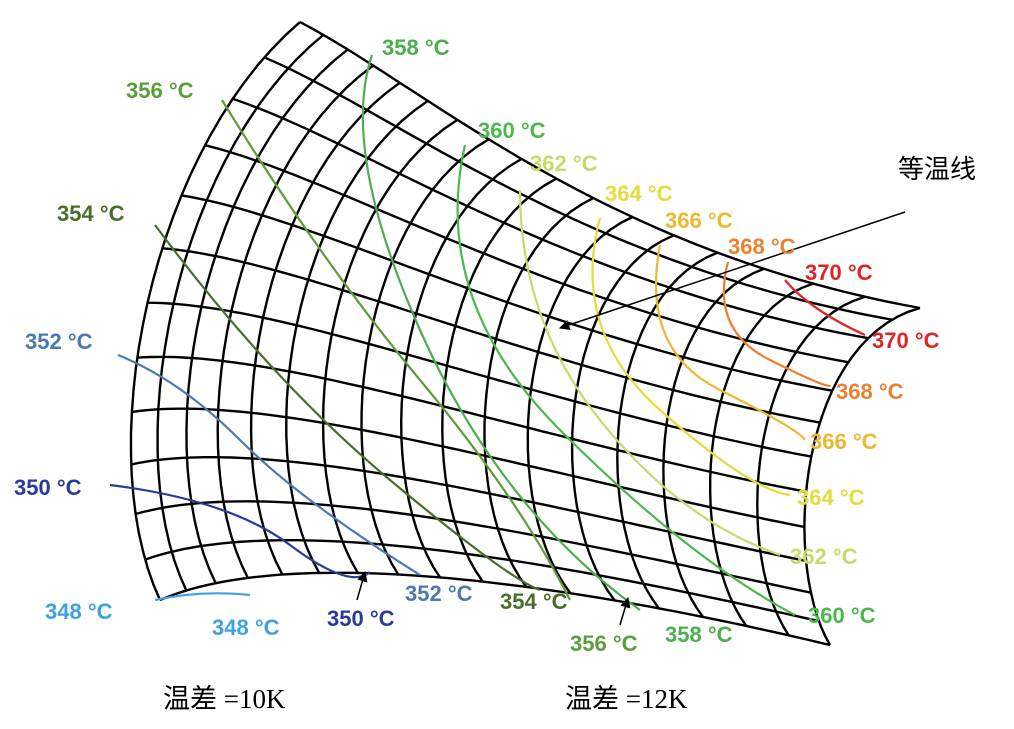 The width and height of the screenshot is (1014, 729). What do you see at coordinates (937, 169) in the screenshot?
I see `annotation: 等温线` at bounding box center [937, 169].